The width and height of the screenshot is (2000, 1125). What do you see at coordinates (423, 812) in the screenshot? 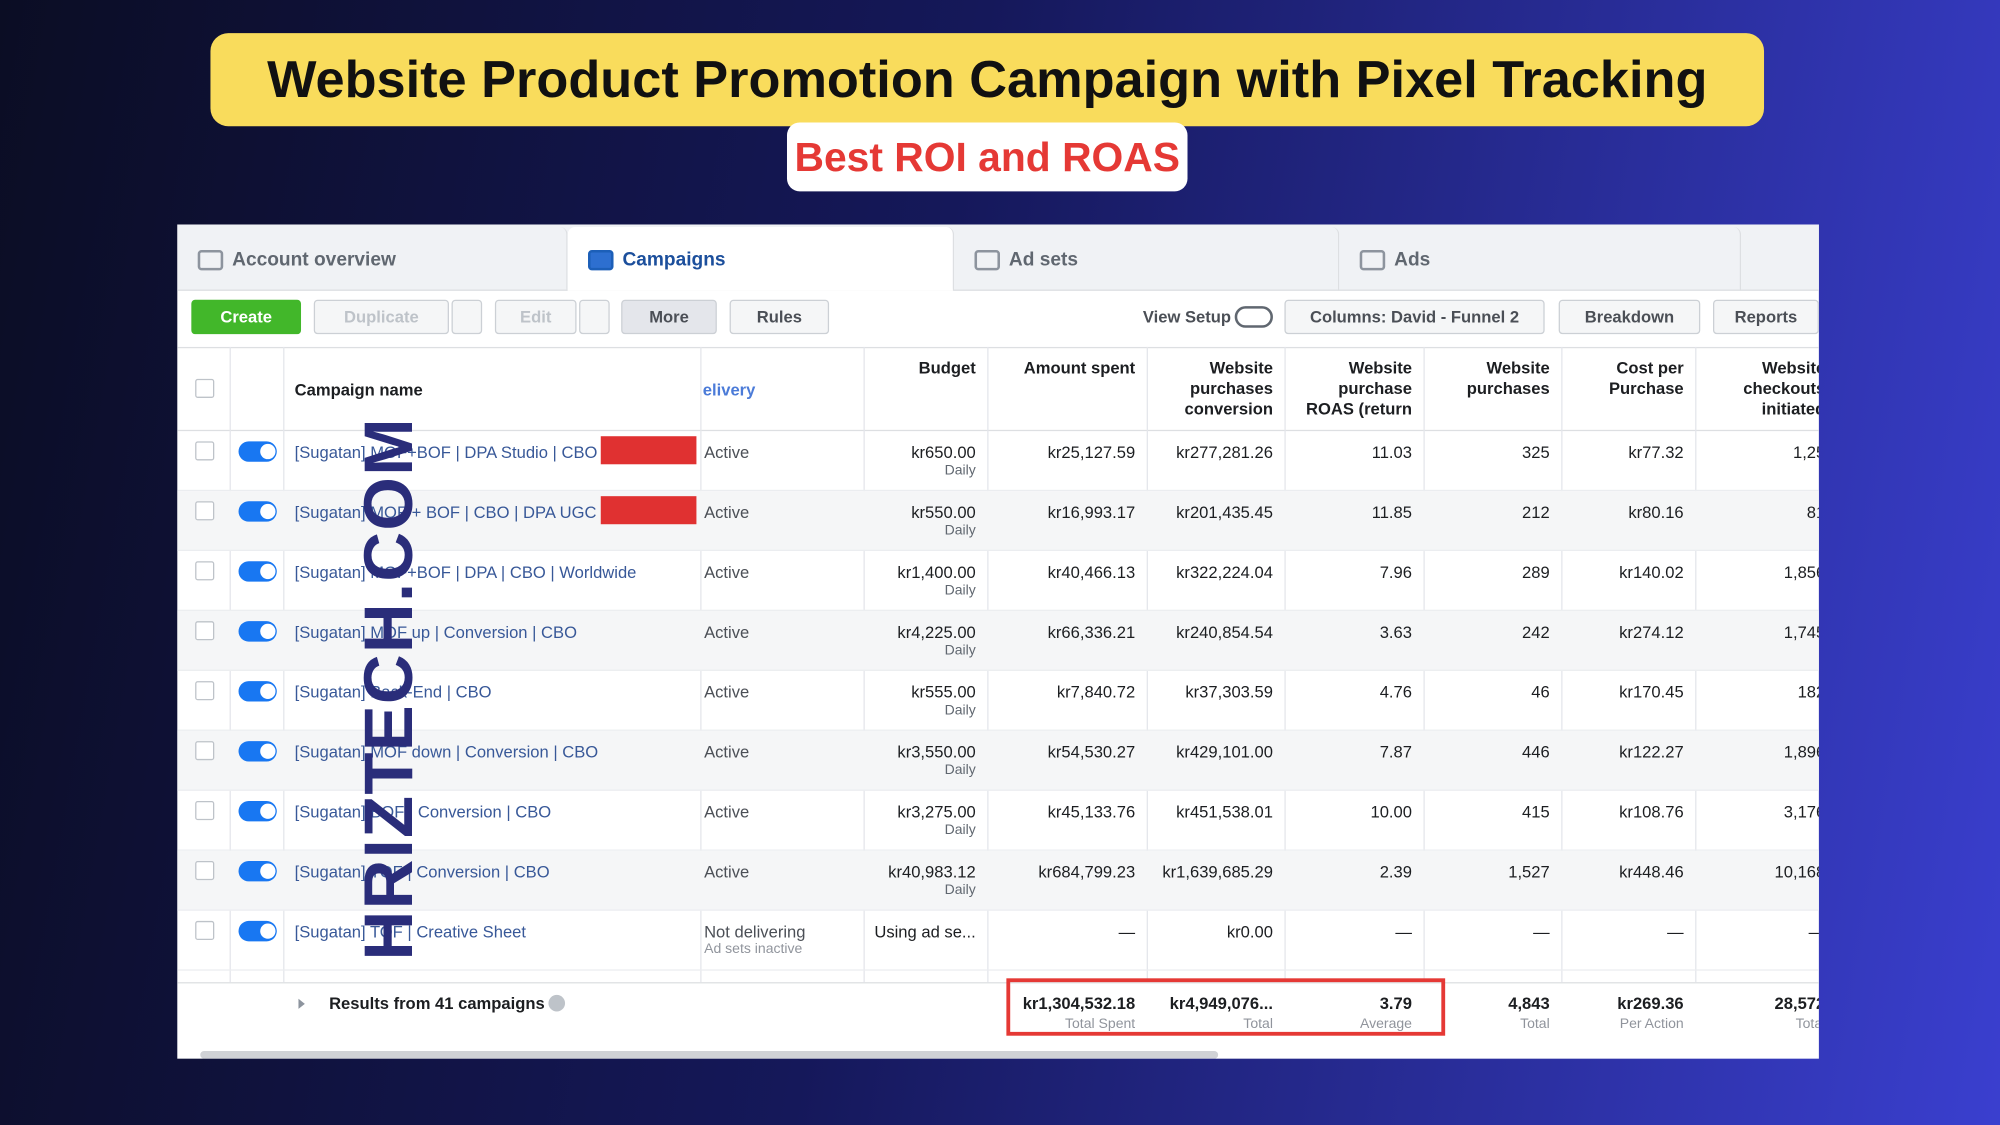
I see `campaign-name: [Sugatan] BOF | Conversion | CBO` at bounding box center [423, 812].